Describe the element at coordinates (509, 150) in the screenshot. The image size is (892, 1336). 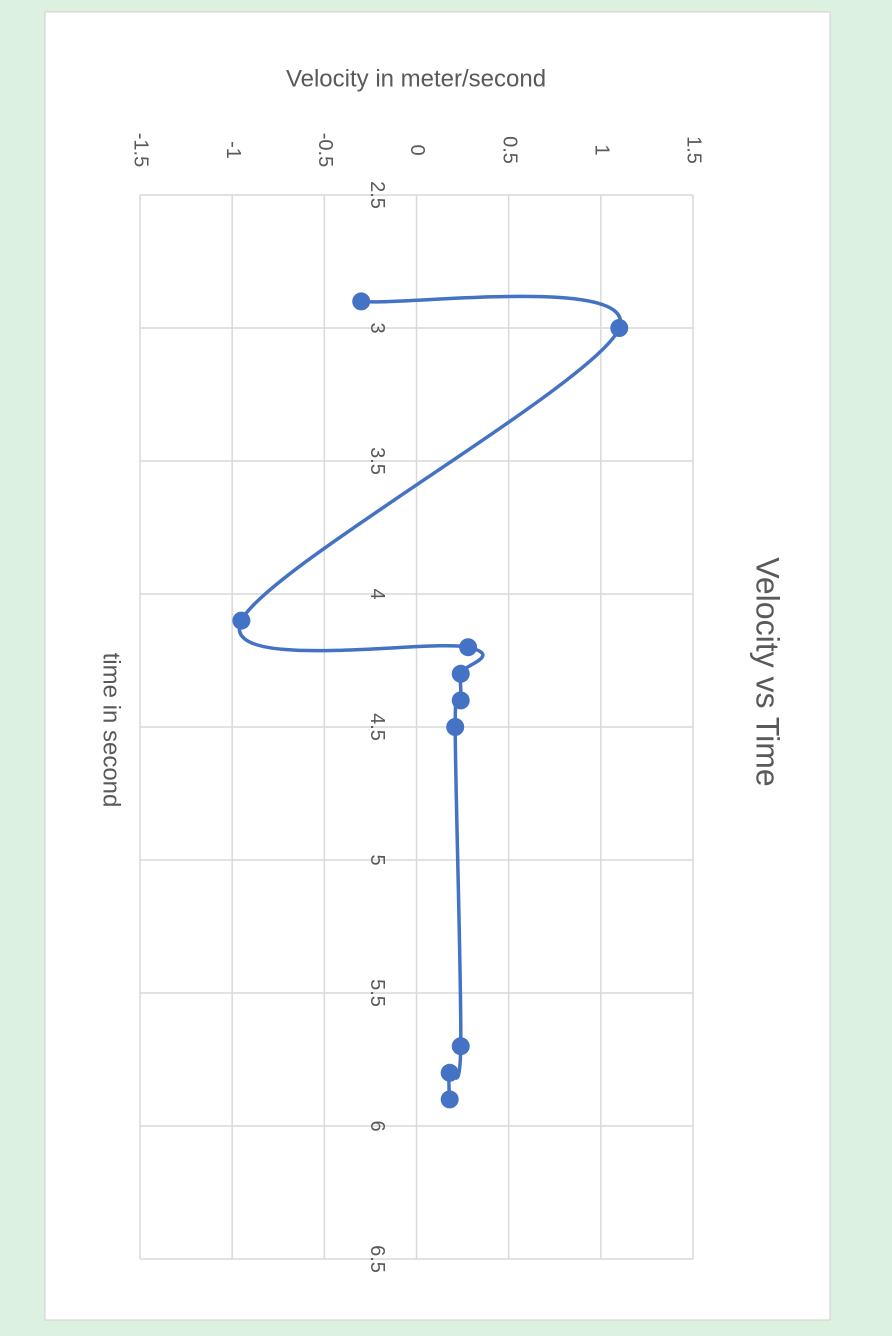
I see `y-tick-label: 0.5` at that location.